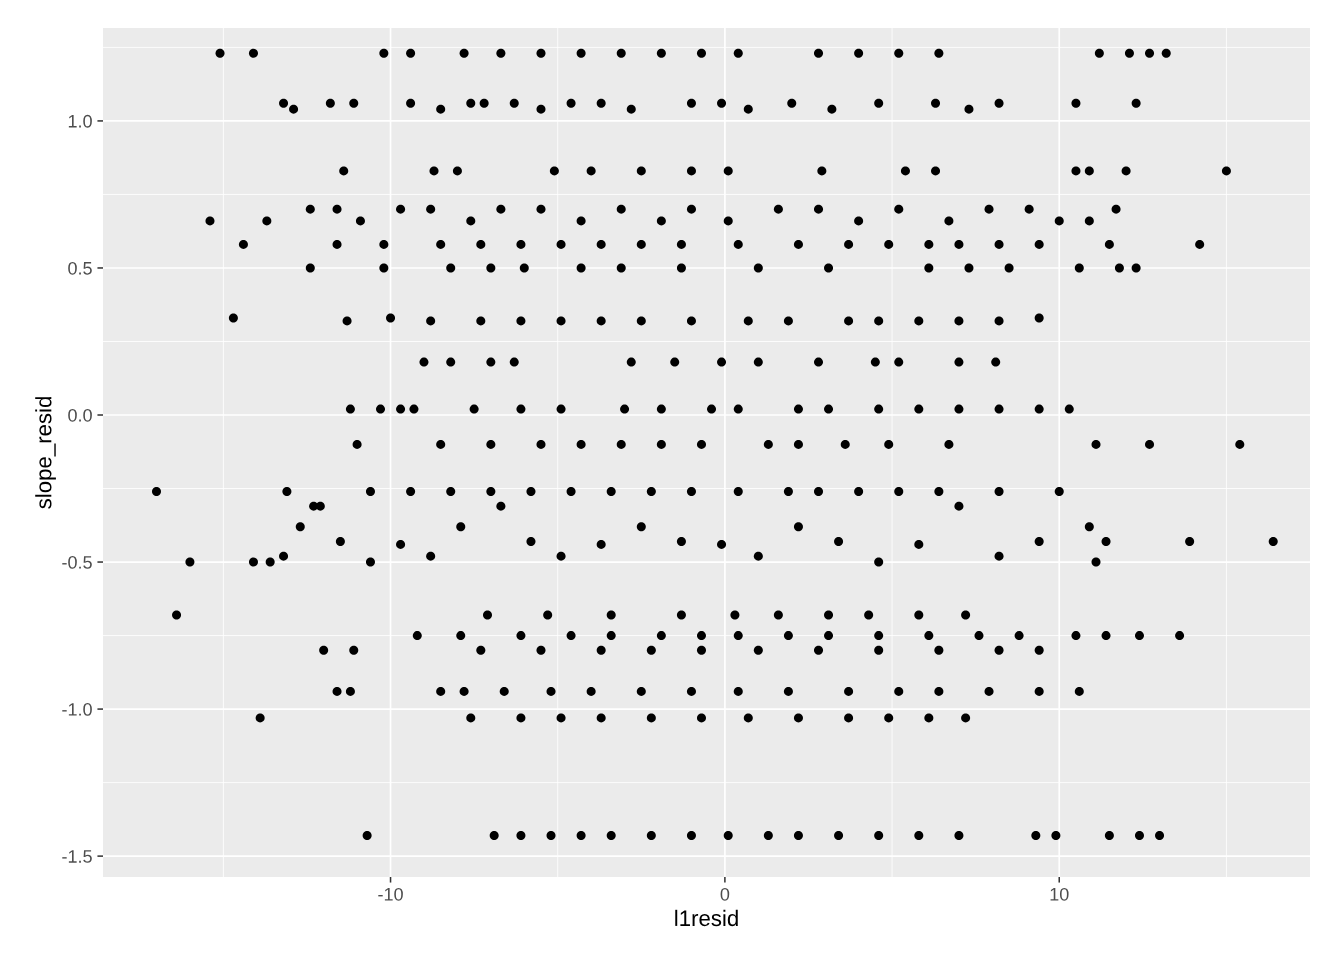 Image resolution: width=1344 pixels, height=960 pixels. Describe the element at coordinates (706, 918) in the screenshot. I see `x-axis-title: l1resid` at that location.